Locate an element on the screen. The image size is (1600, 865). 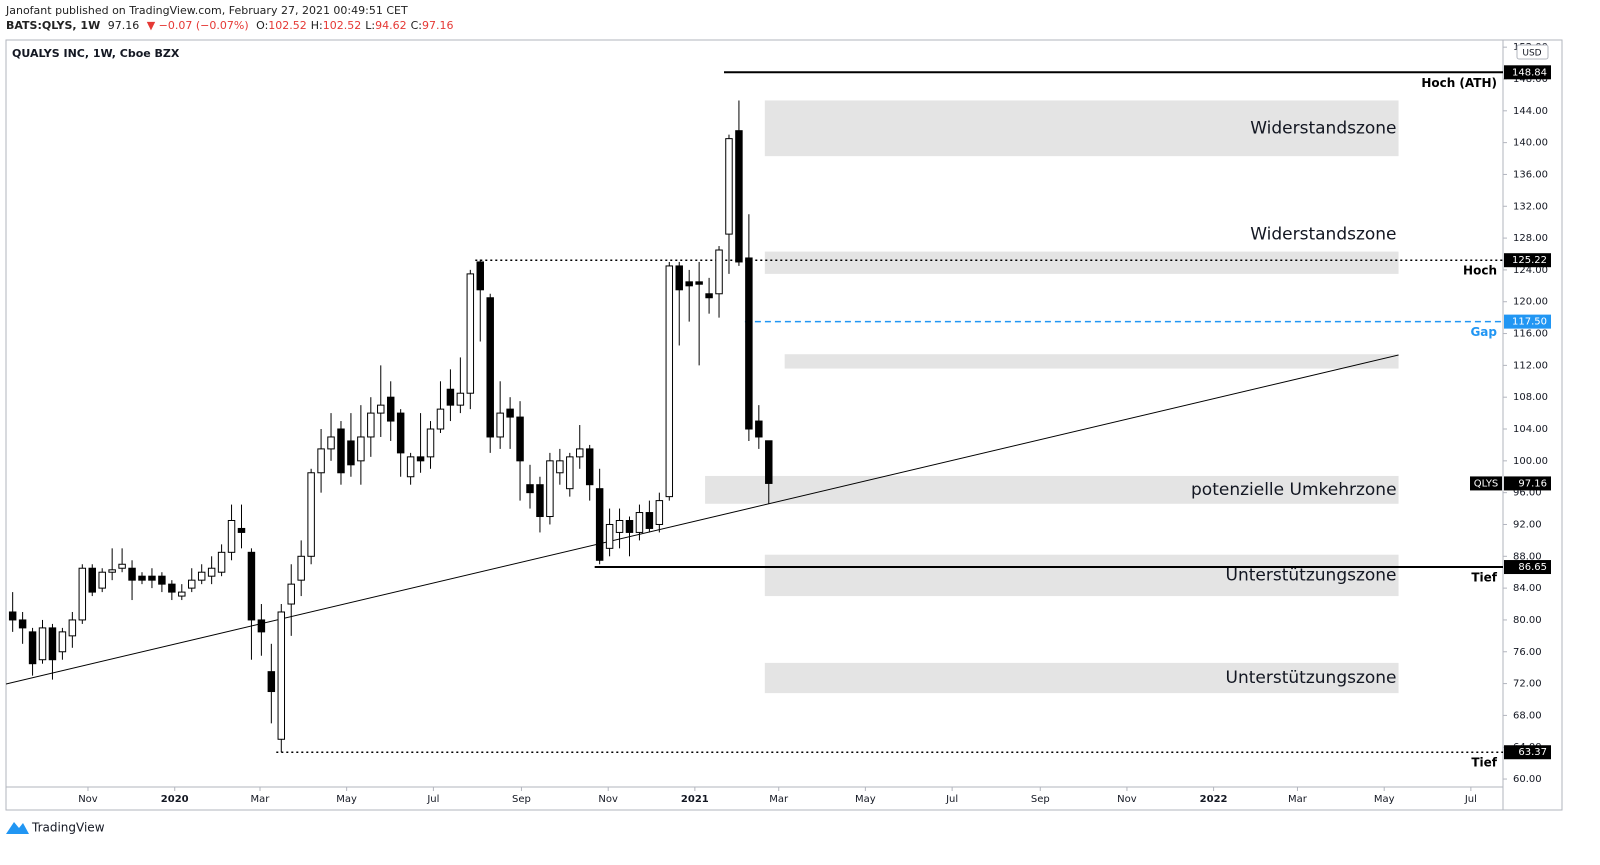
x-tick-label: Sep is located at coordinates (521, 799).